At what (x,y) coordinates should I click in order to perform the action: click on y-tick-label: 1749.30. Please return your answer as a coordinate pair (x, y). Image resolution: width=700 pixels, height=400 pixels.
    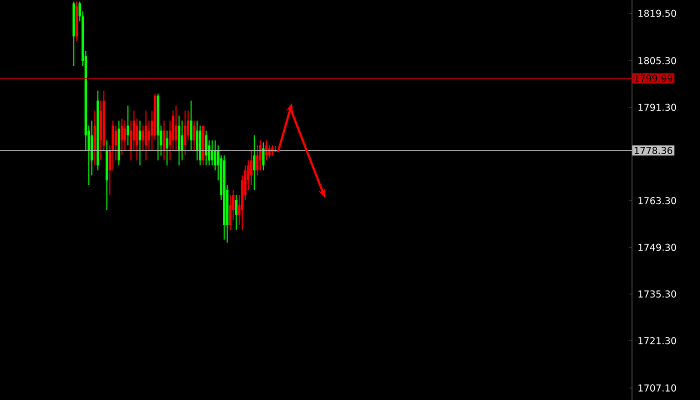
    Looking at the image, I should click on (657, 247).